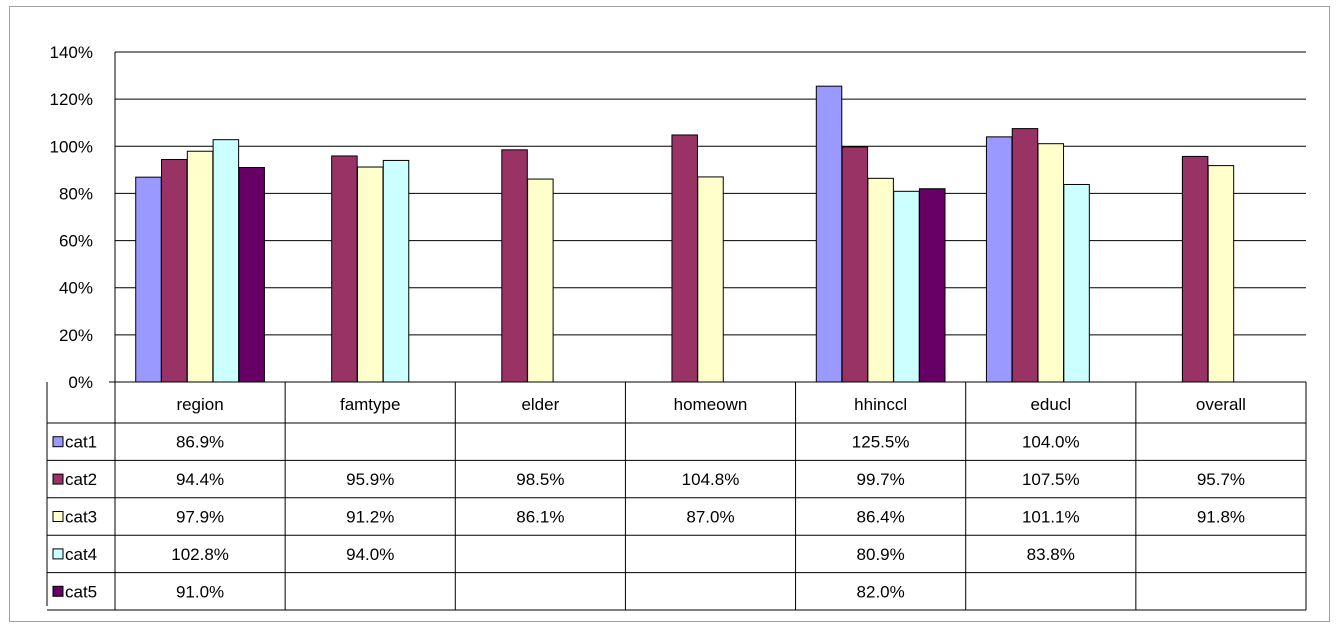  What do you see at coordinates (251, 275) in the screenshot?
I see `bar-cat5-region` at bounding box center [251, 275].